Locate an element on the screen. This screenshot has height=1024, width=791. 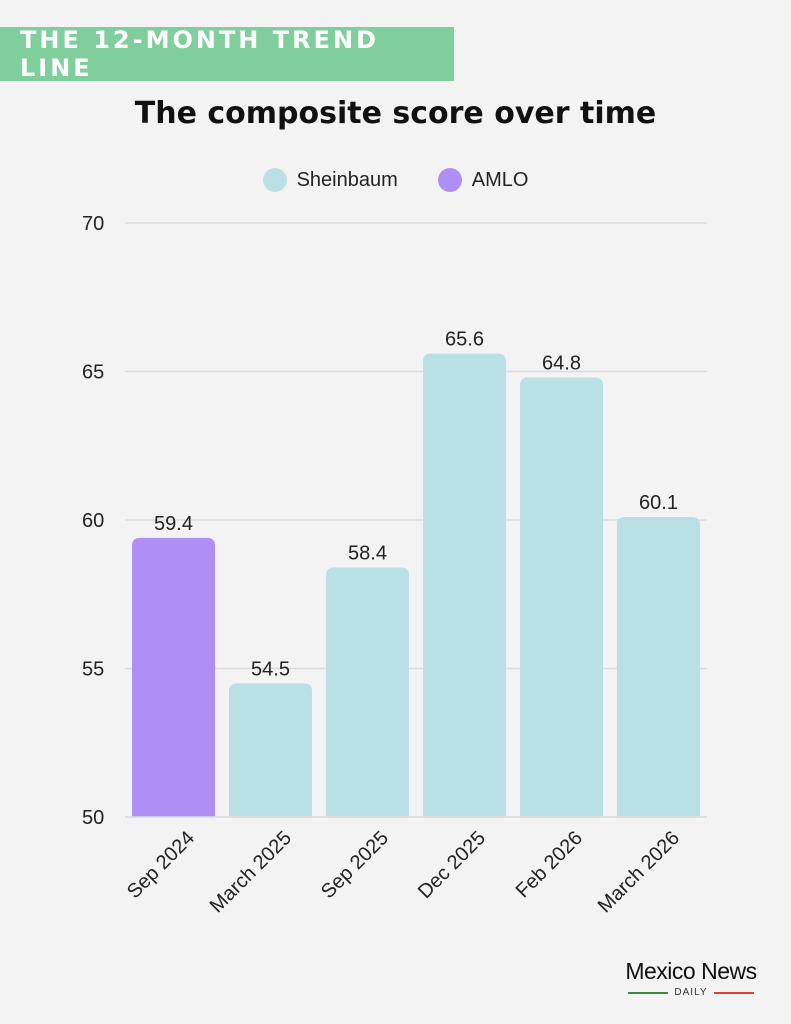
x-tick-label: Dec 2025 is located at coordinates (452, 865).